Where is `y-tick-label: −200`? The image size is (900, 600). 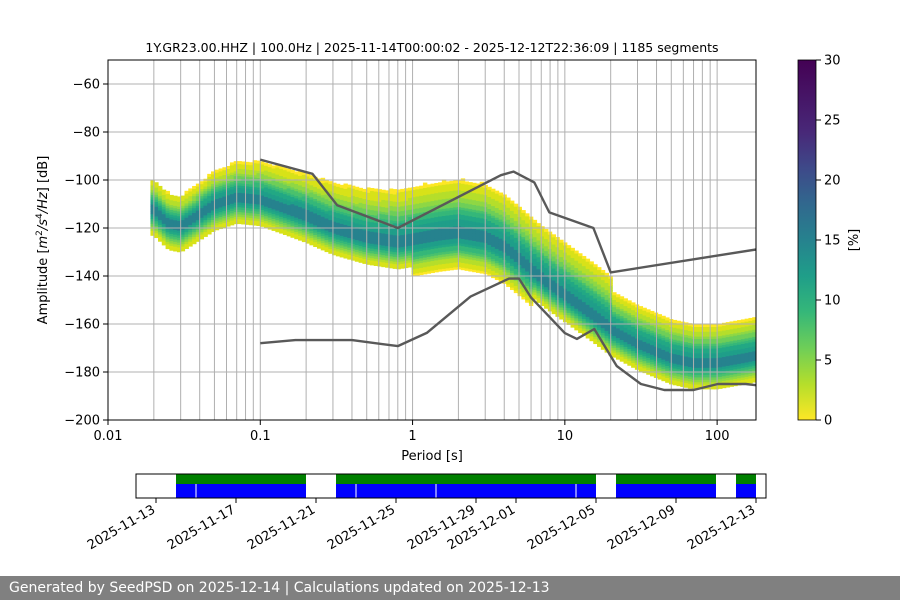 y-tick-label: −200 is located at coordinates (82, 421).